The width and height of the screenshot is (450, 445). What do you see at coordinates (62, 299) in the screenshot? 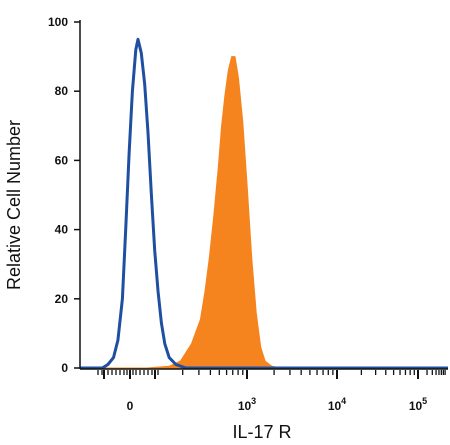
I see `y-tick-label: 20` at bounding box center [62, 299].